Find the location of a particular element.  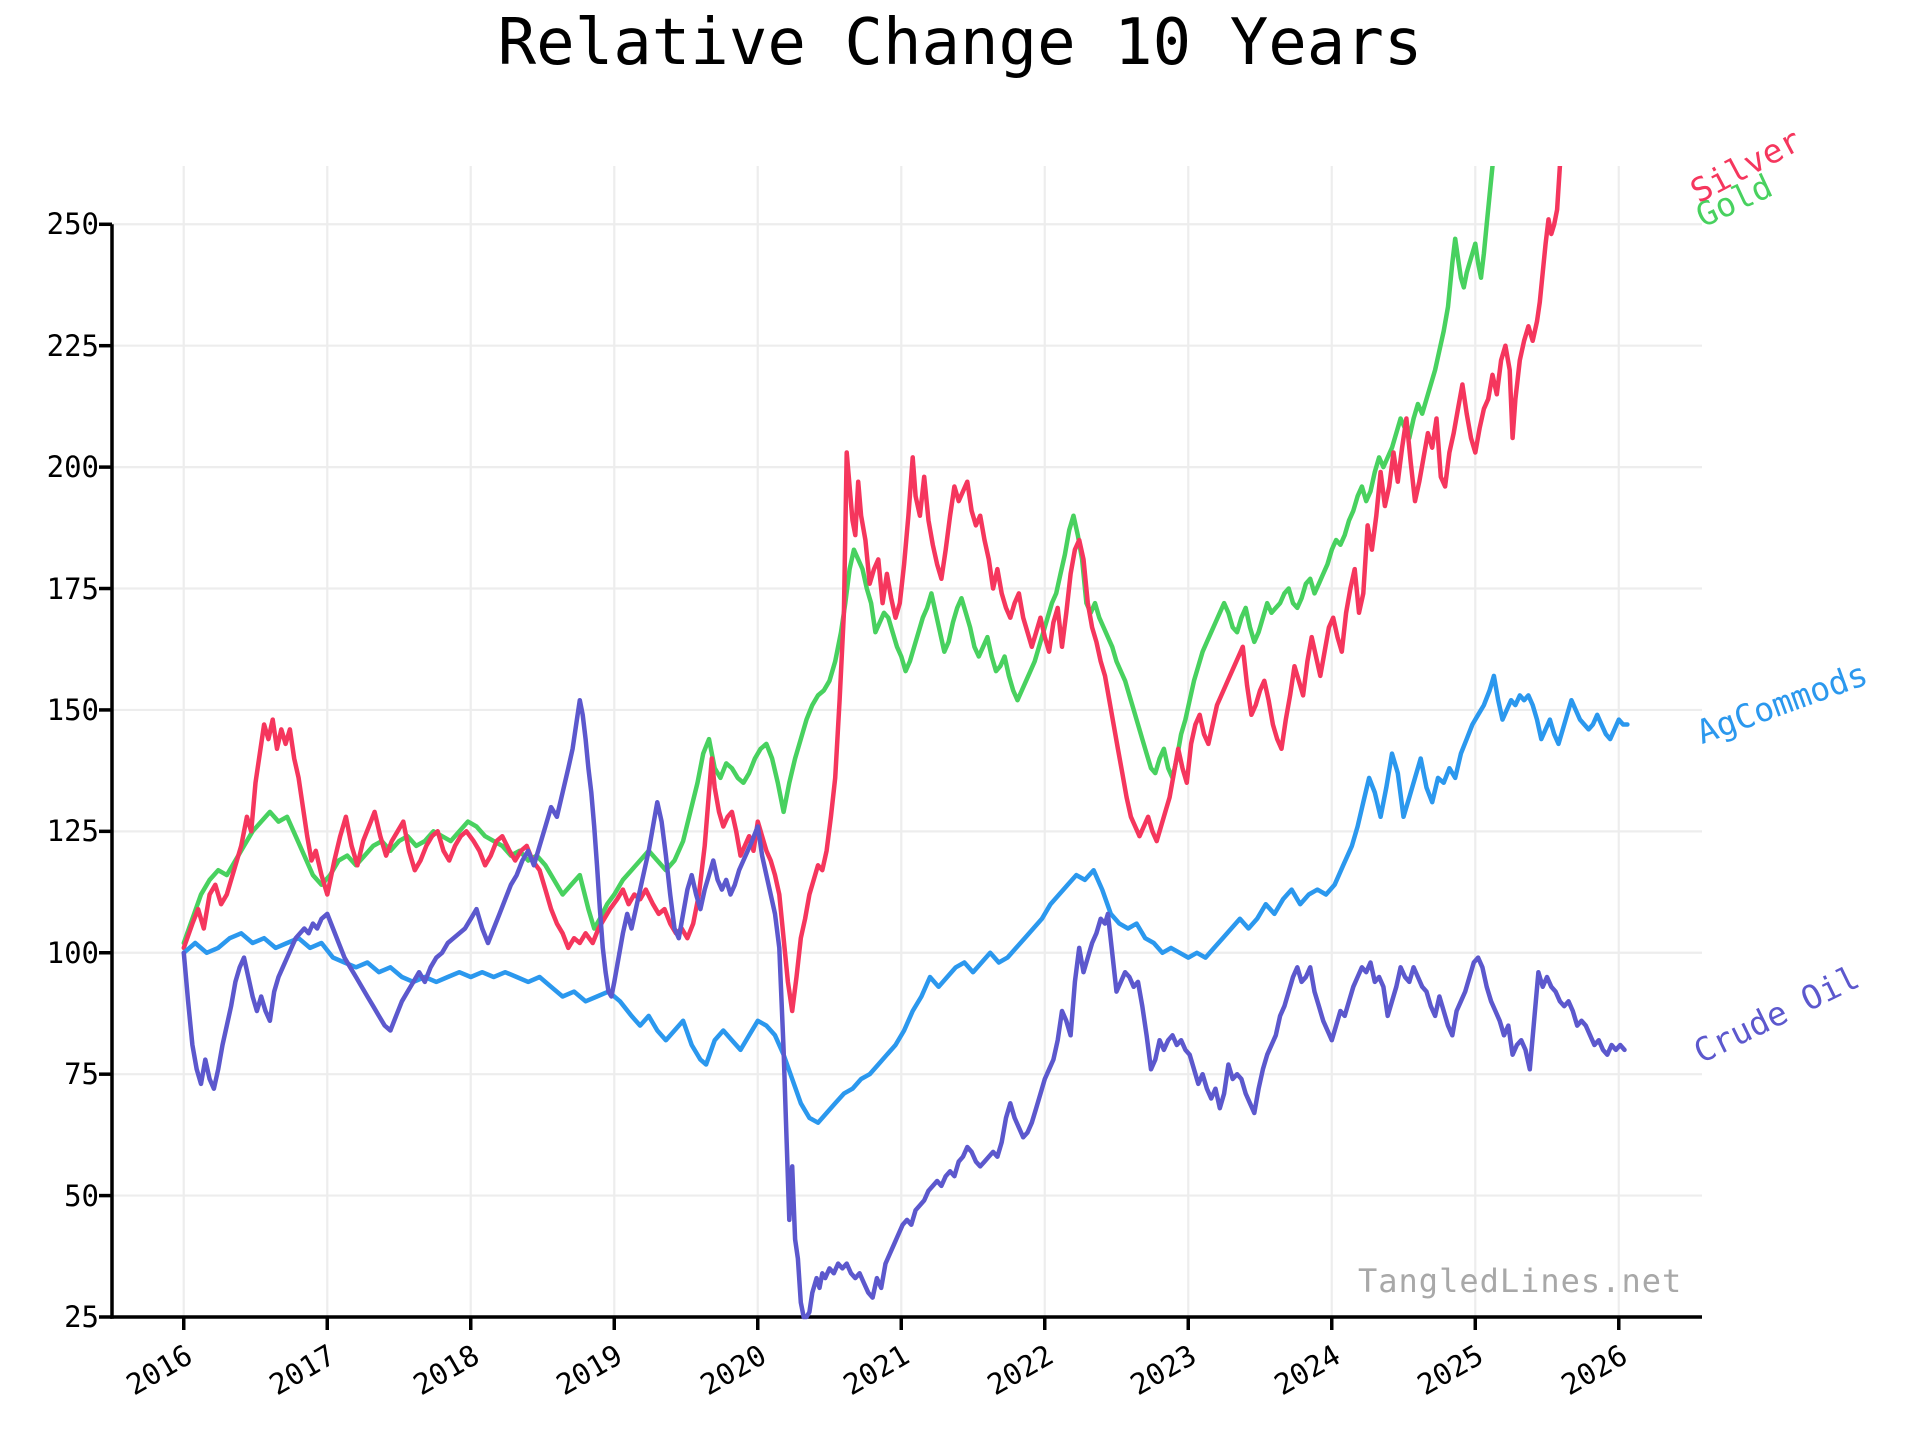

y-tick-label-225: 225 is located at coordinates (72, 345).